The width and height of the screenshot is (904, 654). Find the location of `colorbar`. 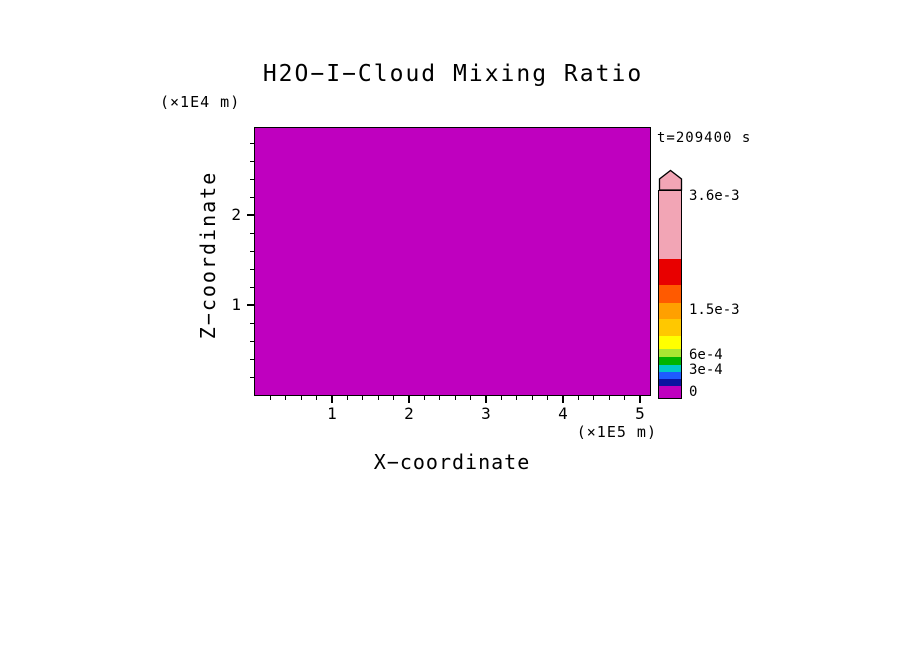

colorbar is located at coordinates (670, 294).